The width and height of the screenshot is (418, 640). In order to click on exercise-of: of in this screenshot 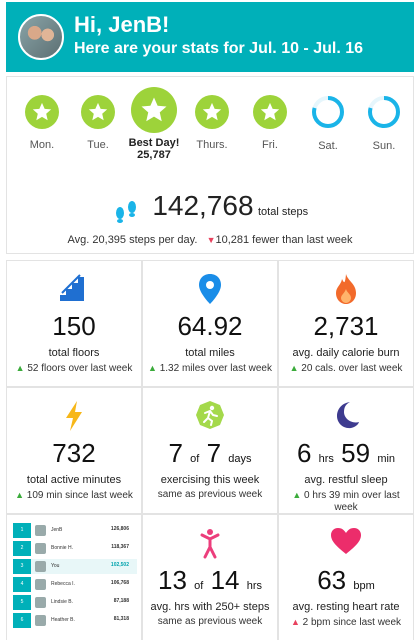, I will do `click(195, 459)`.